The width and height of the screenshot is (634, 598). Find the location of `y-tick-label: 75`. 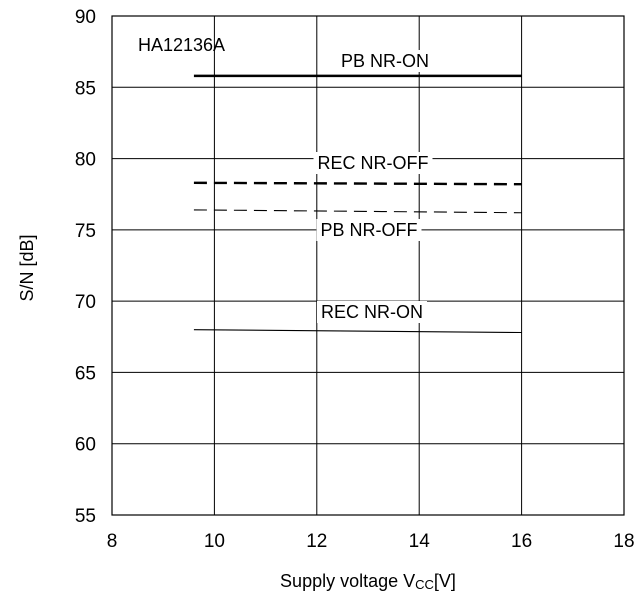

y-tick-label: 75 is located at coordinates (85, 231).